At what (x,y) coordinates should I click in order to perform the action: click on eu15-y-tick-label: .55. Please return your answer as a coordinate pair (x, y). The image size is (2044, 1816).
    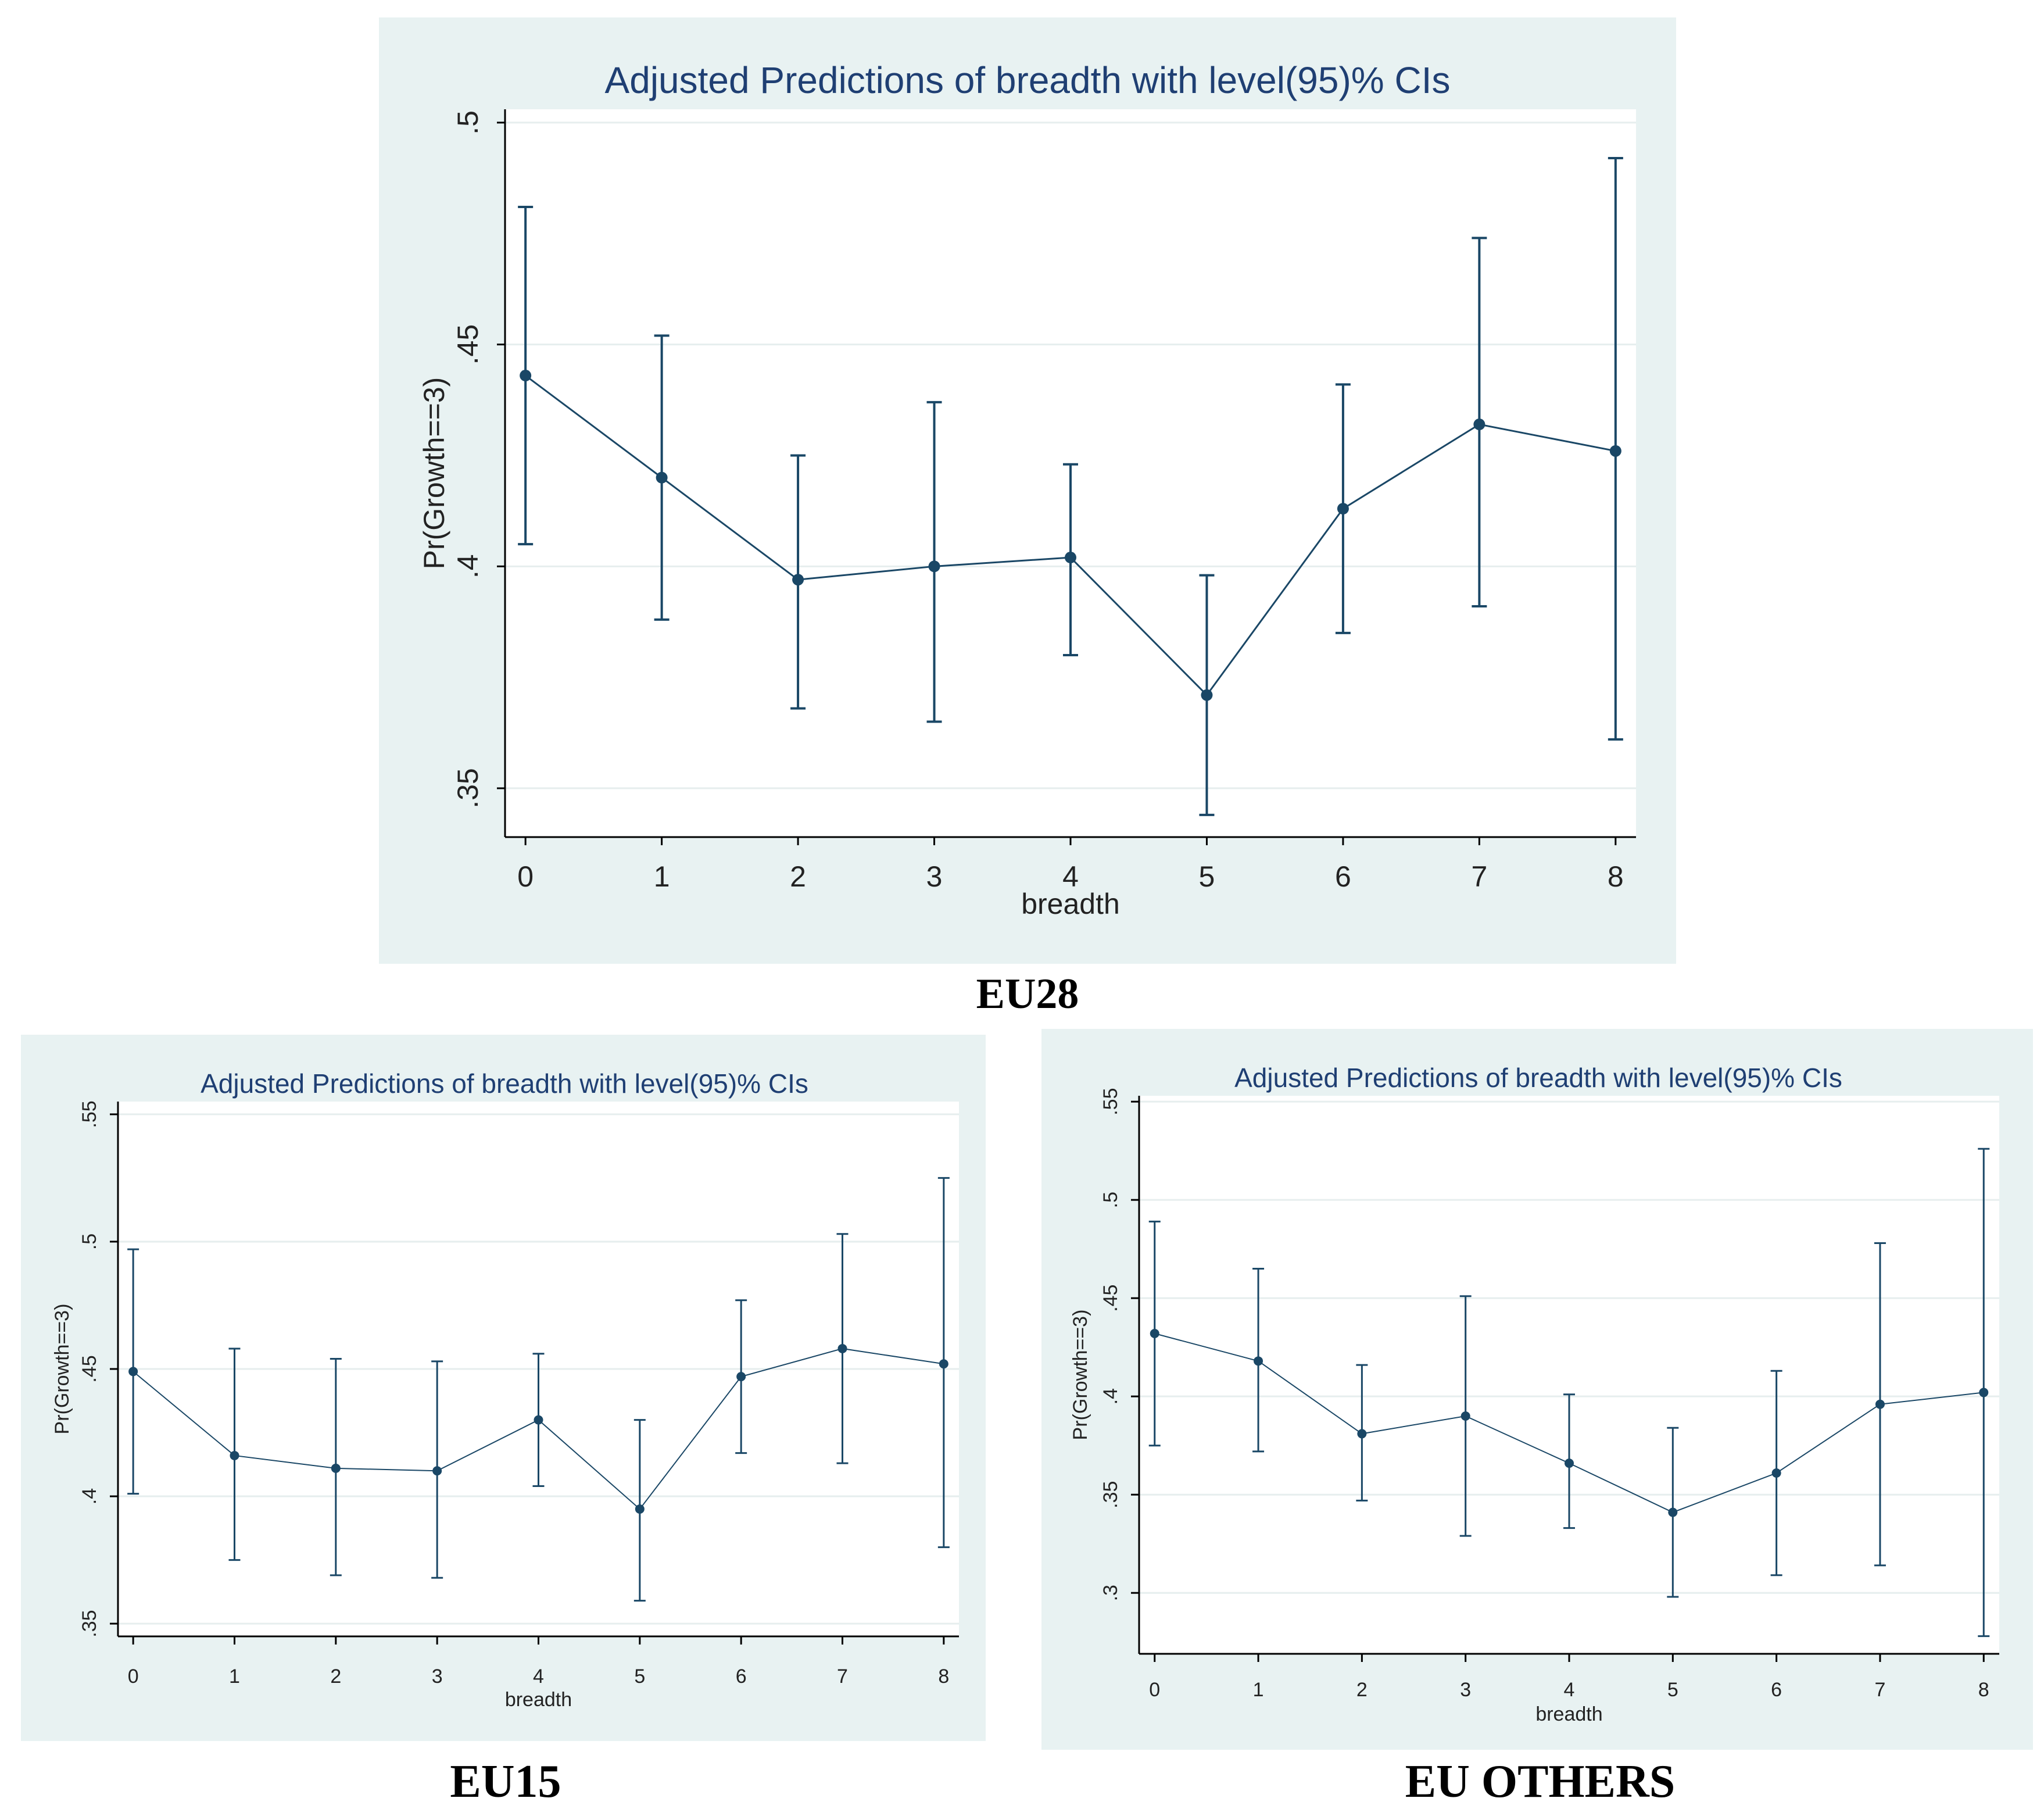
    Looking at the image, I should click on (90, 1114).